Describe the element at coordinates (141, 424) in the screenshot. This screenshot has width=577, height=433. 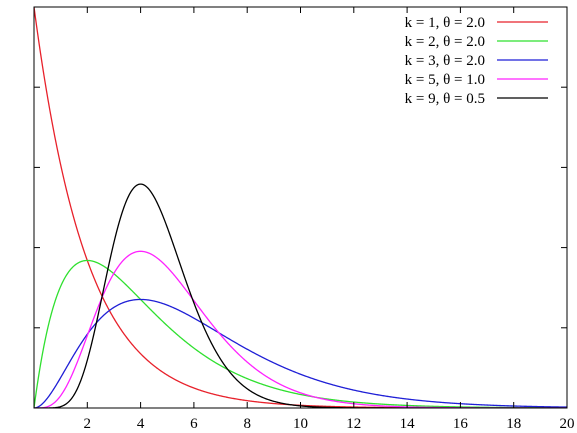
I see `x-tick-label-2: 4` at that location.